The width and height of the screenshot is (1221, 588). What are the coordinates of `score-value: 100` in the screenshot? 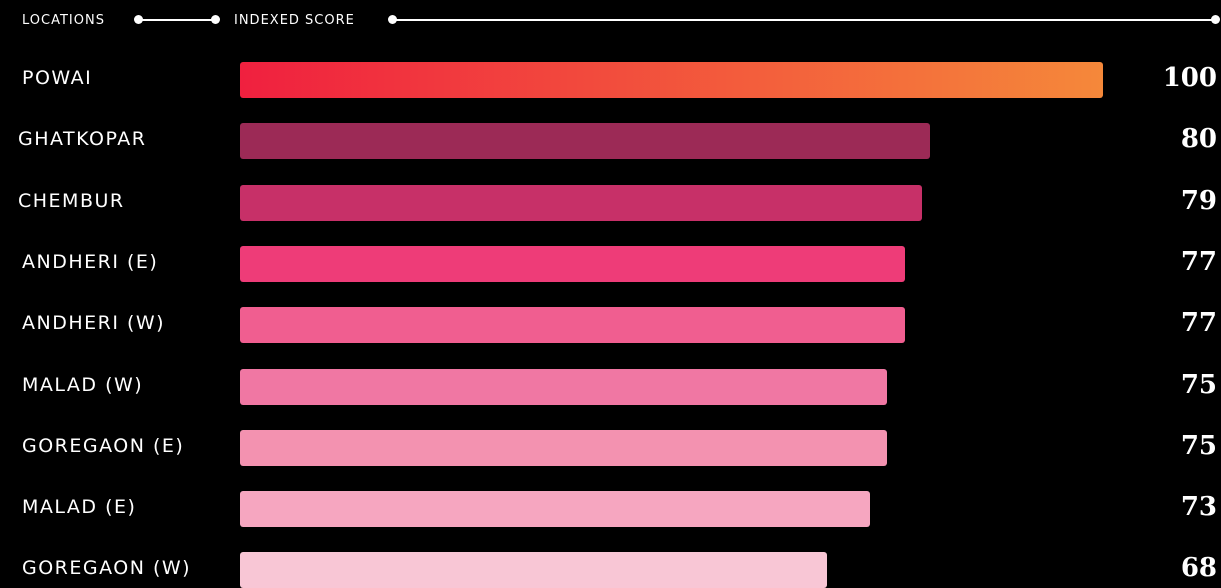 It's located at (1189, 78).